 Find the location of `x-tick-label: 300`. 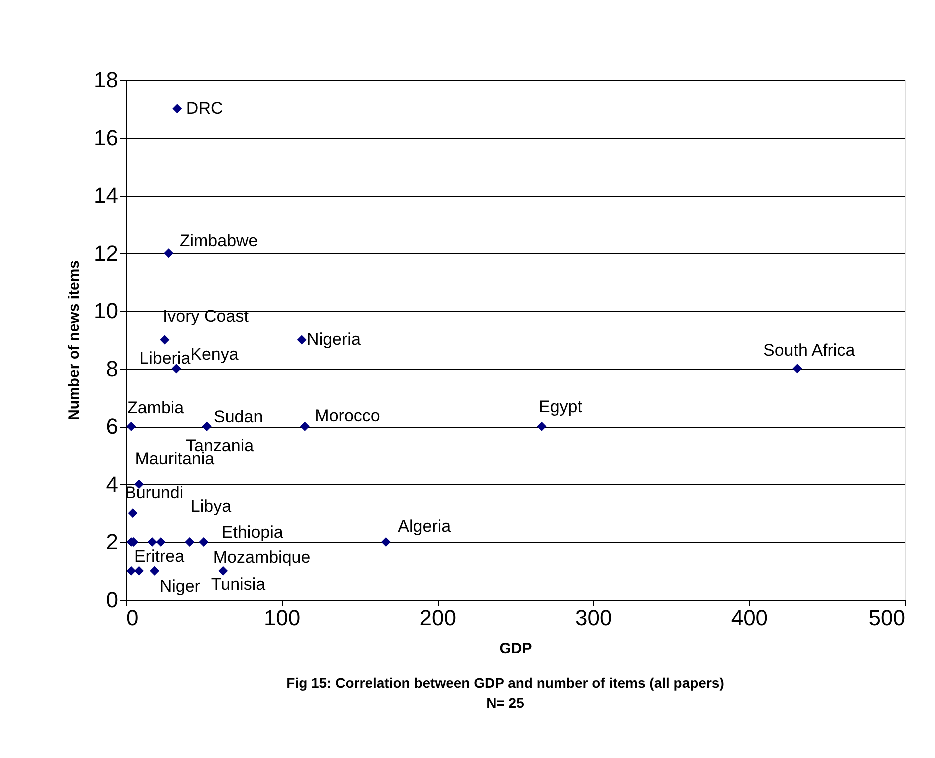

x-tick-label: 300 is located at coordinates (594, 618).